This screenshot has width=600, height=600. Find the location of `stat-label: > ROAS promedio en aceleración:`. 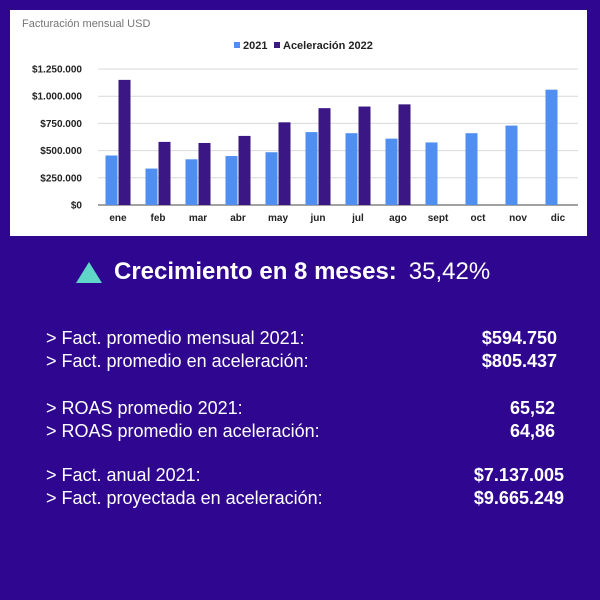

stat-label: > ROAS promedio en aceleración: is located at coordinates (183, 431).